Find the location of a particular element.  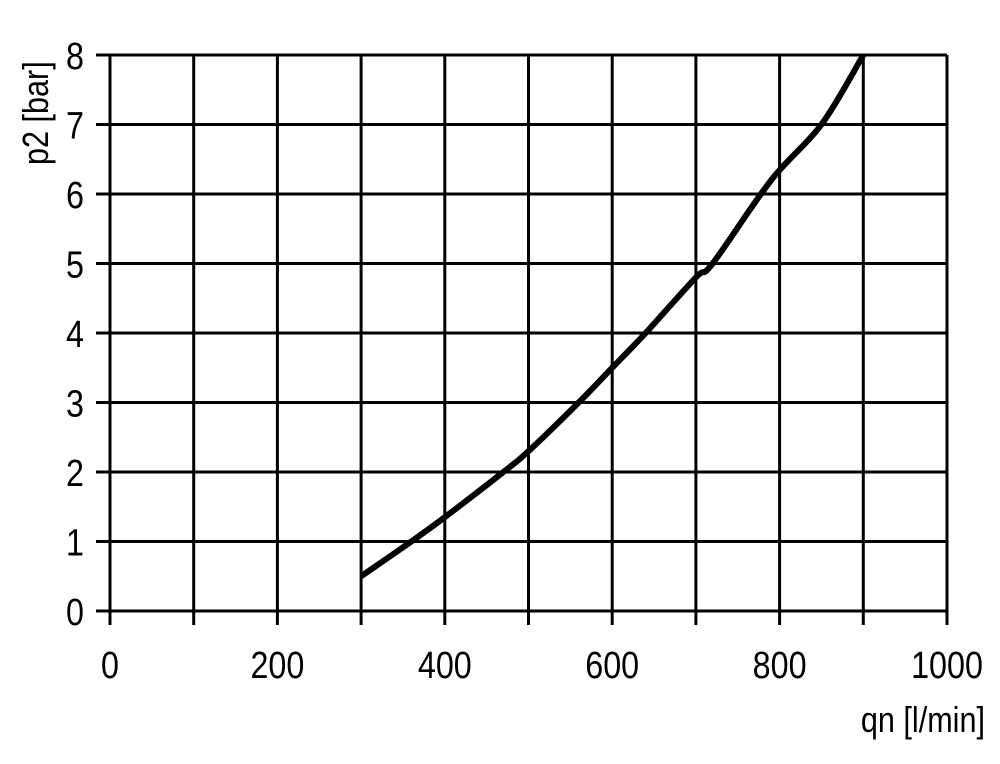

y-tick-label: 4 is located at coordinates (75, 335).